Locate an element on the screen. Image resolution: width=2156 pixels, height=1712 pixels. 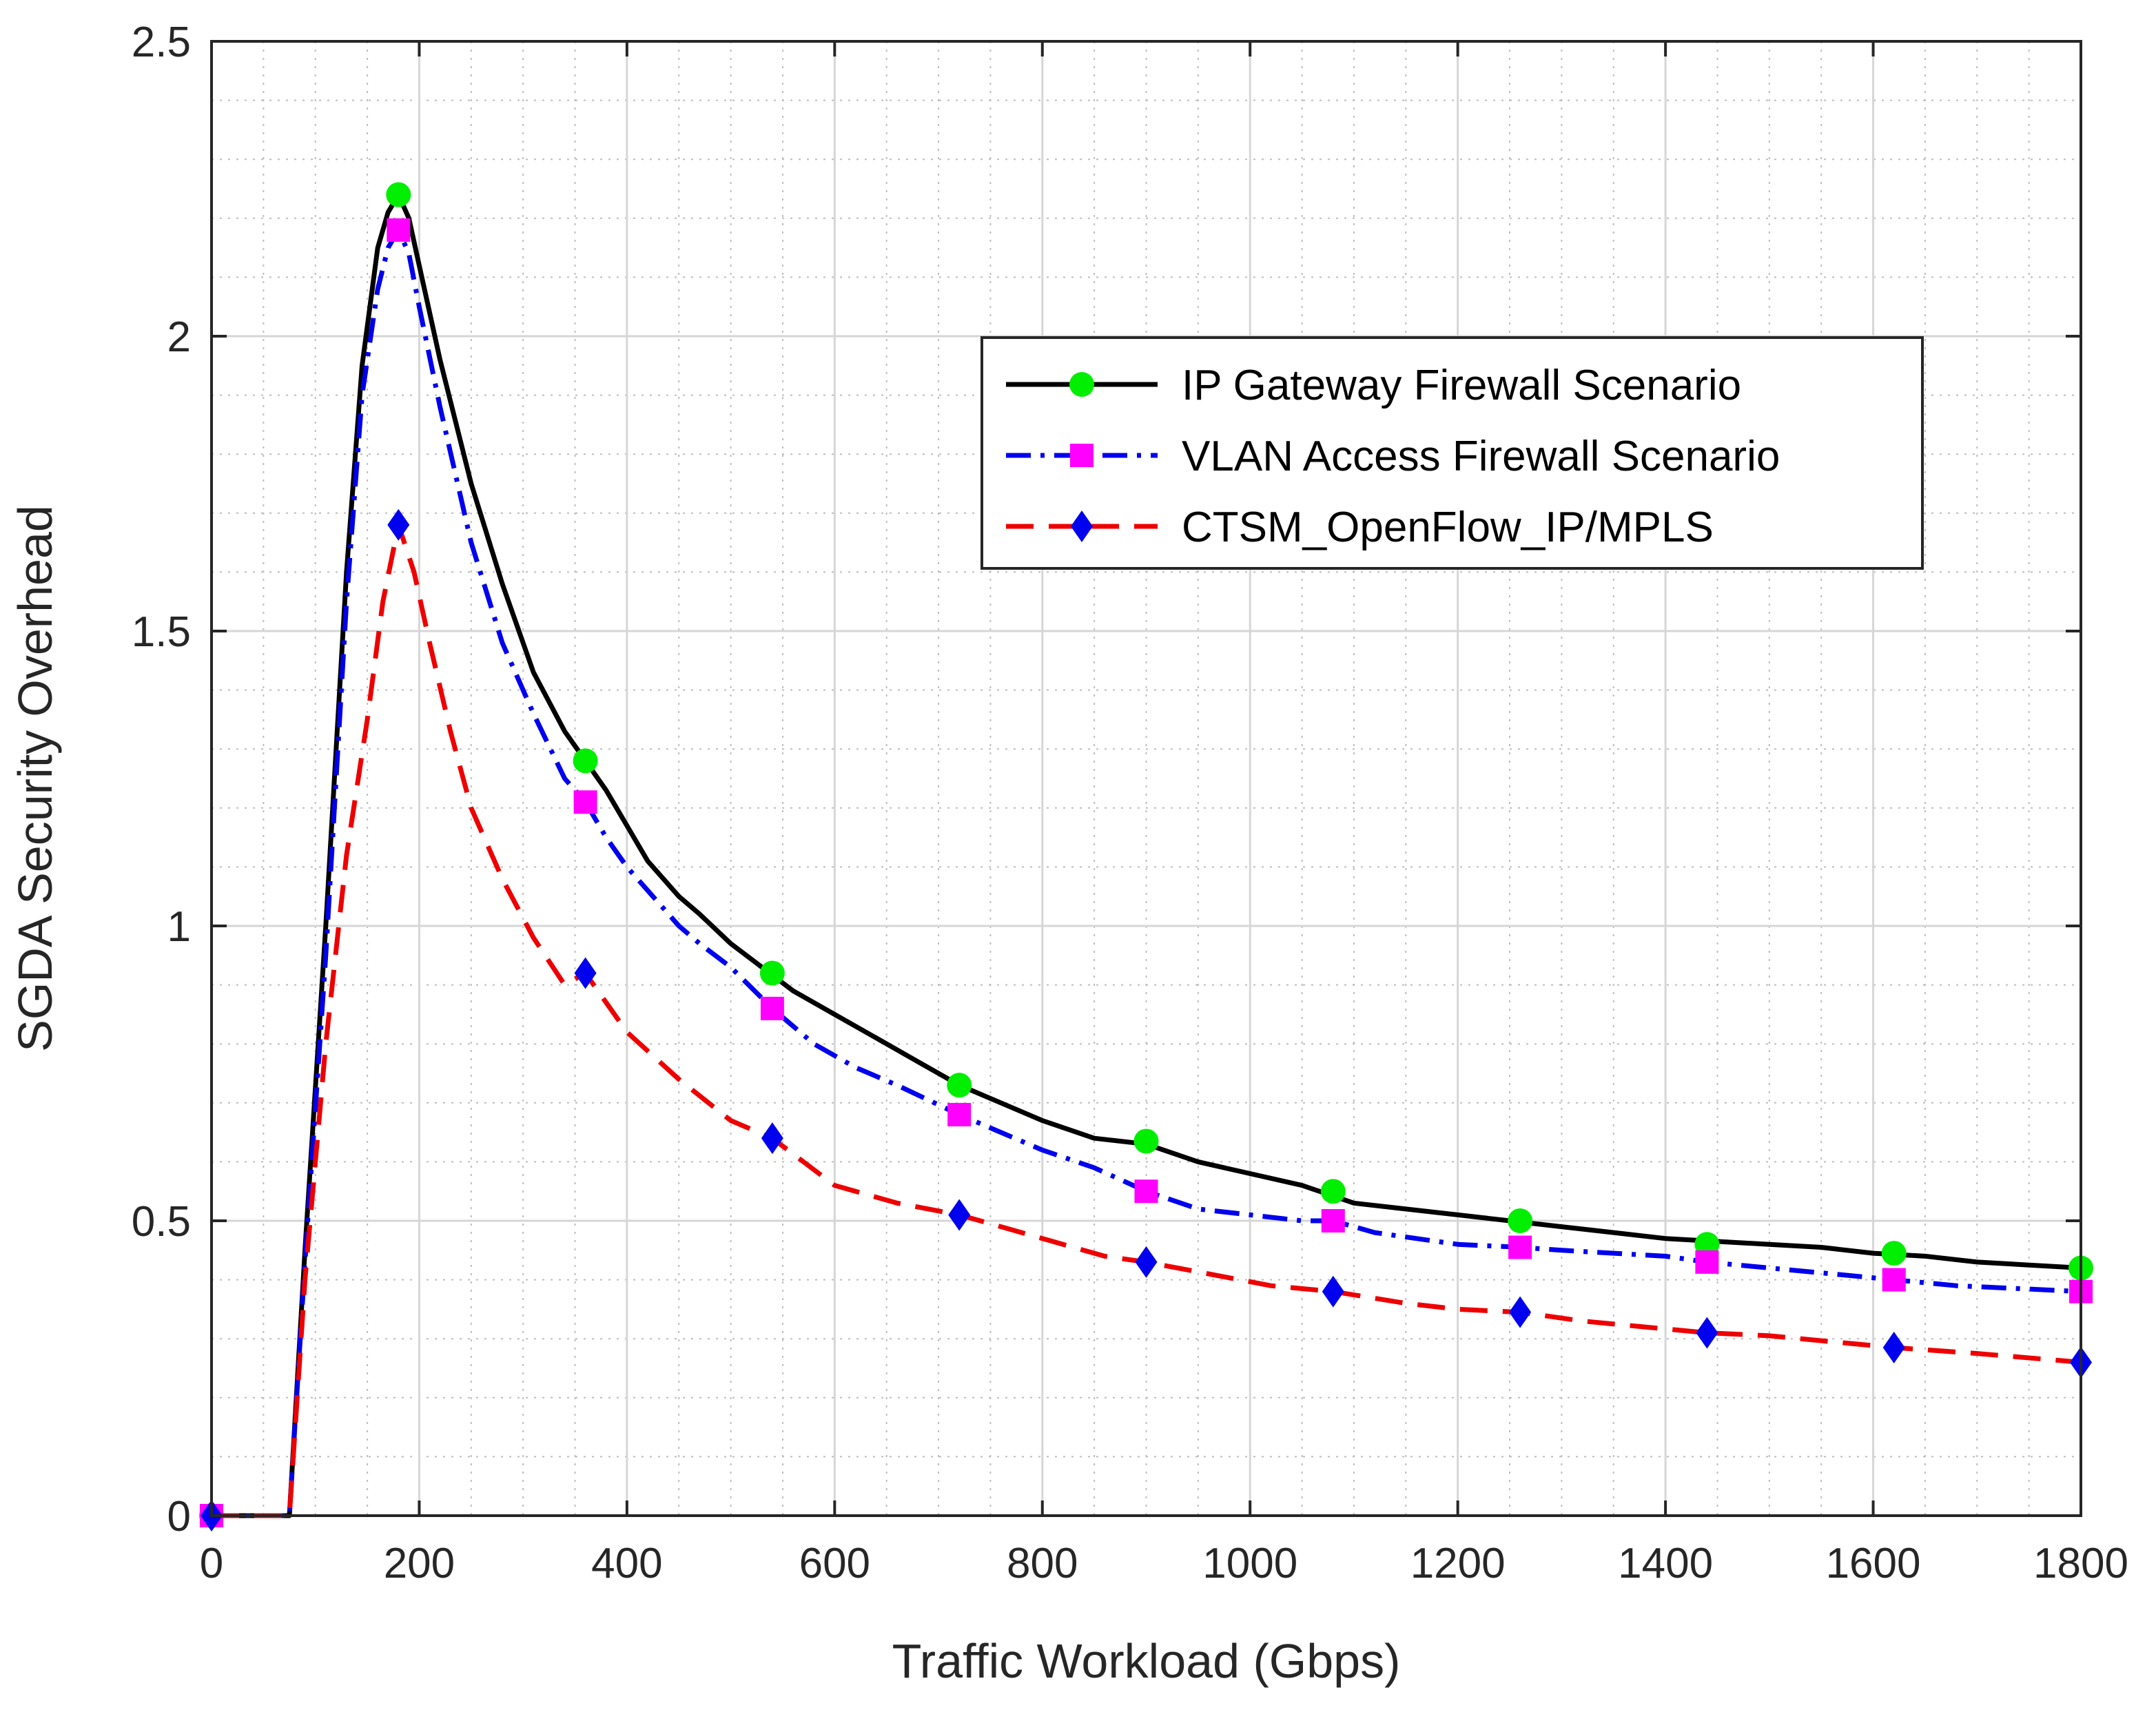
y-tick-label: 0.5 is located at coordinates (161, 1222).